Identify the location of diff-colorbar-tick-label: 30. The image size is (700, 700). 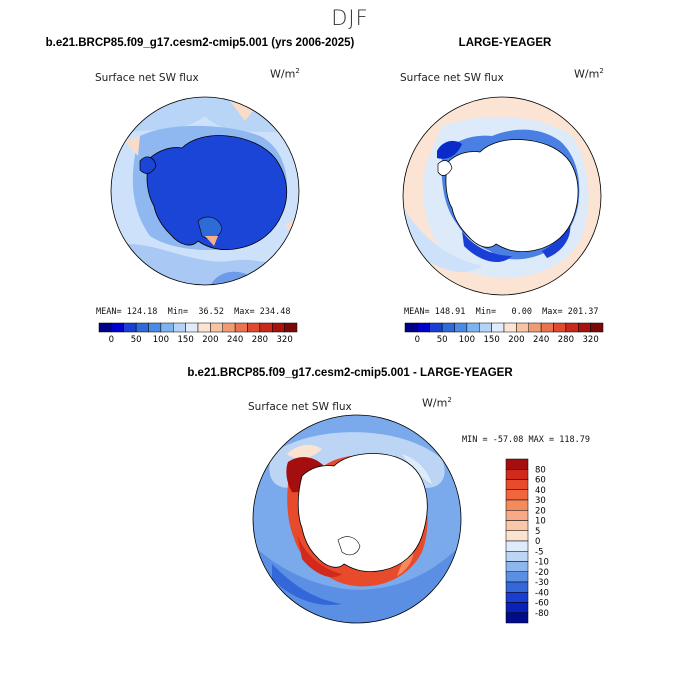
(540, 501).